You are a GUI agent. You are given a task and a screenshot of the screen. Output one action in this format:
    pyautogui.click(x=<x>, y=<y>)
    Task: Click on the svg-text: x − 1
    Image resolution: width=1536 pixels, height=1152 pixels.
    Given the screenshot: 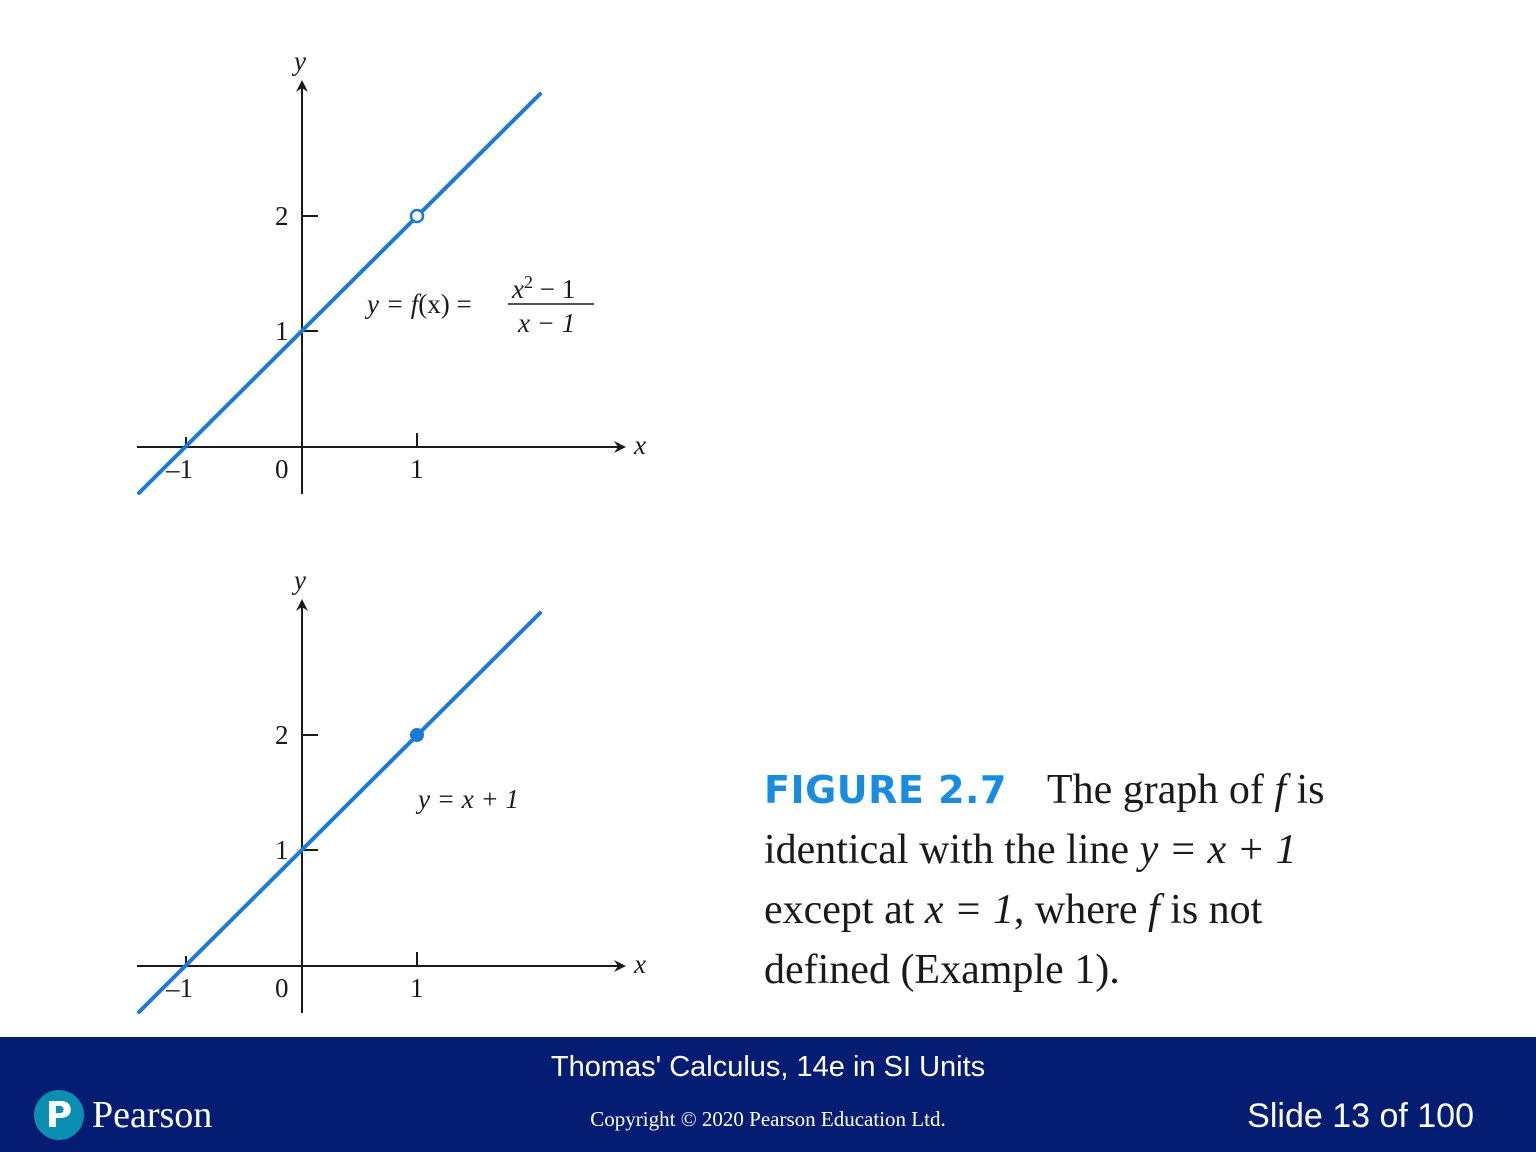 What is the action you would take?
    pyautogui.click(x=546, y=323)
    